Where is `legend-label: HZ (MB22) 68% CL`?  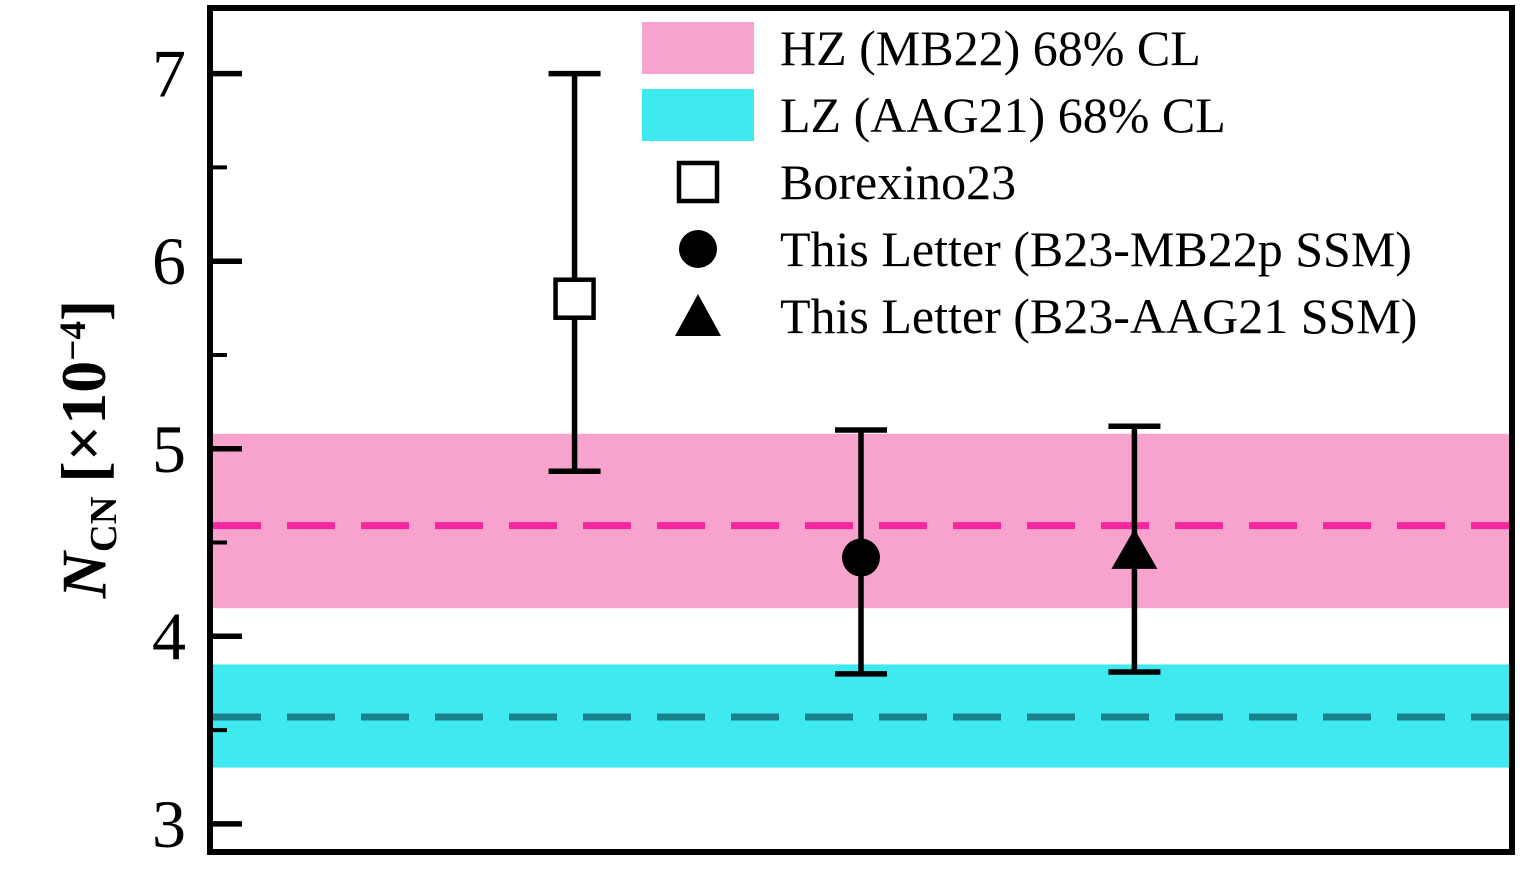 legend-label: HZ (MB22) 68% CL is located at coordinates (990, 48).